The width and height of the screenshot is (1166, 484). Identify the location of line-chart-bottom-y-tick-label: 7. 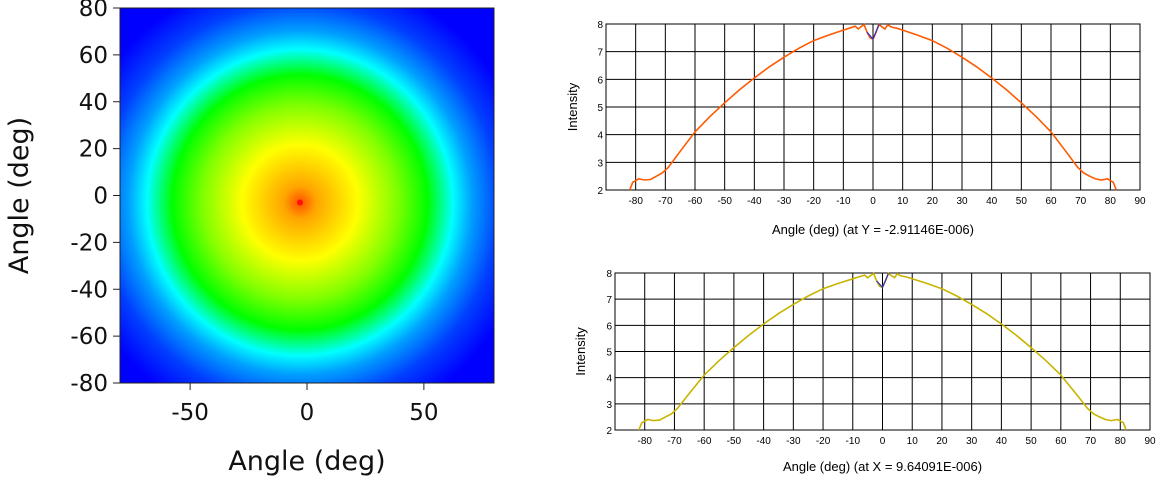
(609, 300).